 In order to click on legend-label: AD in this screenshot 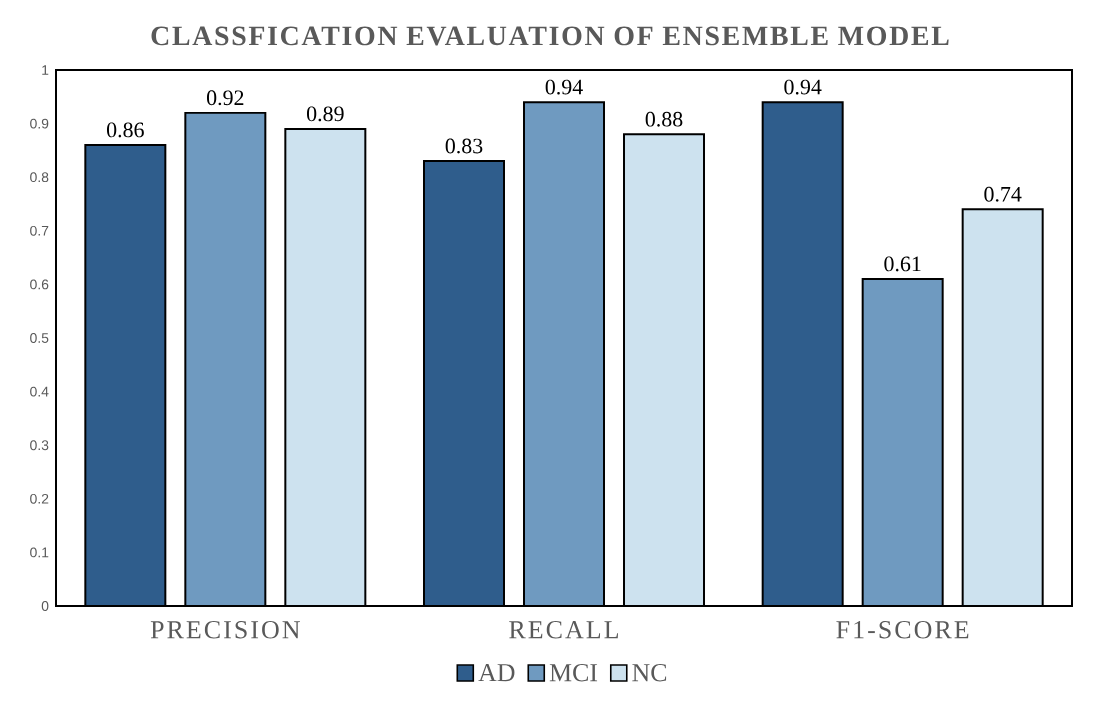, I will do `click(496, 673)`.